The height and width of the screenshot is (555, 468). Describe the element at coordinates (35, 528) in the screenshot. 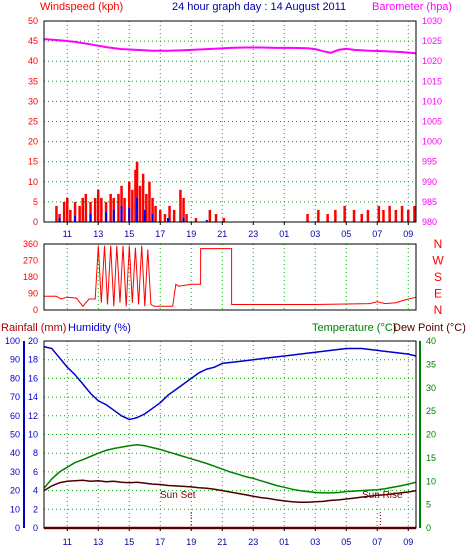

I see `rainfall-ytick-label: 0` at that location.